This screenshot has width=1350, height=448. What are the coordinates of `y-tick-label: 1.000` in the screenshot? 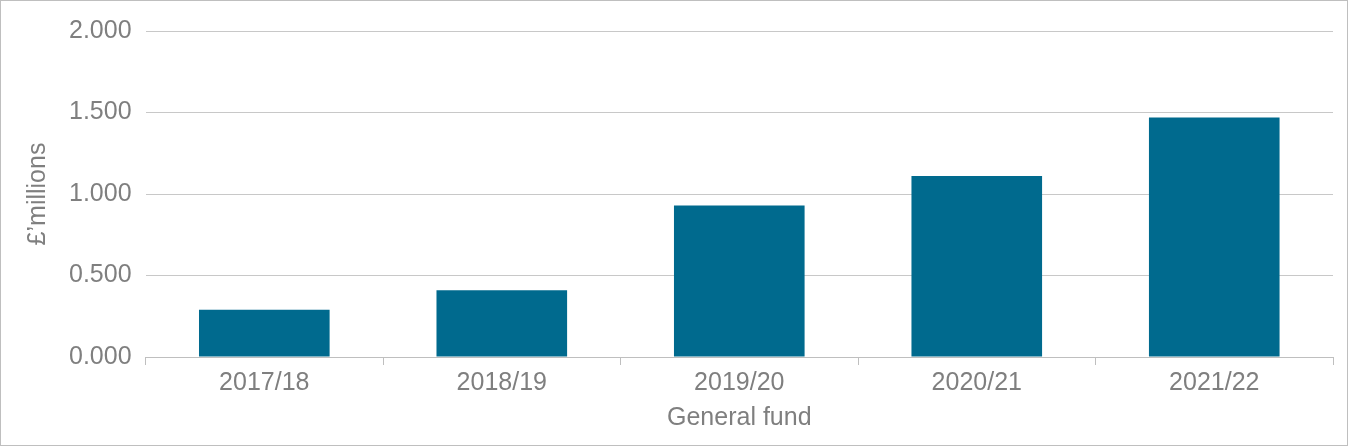 It's located at (100, 191).